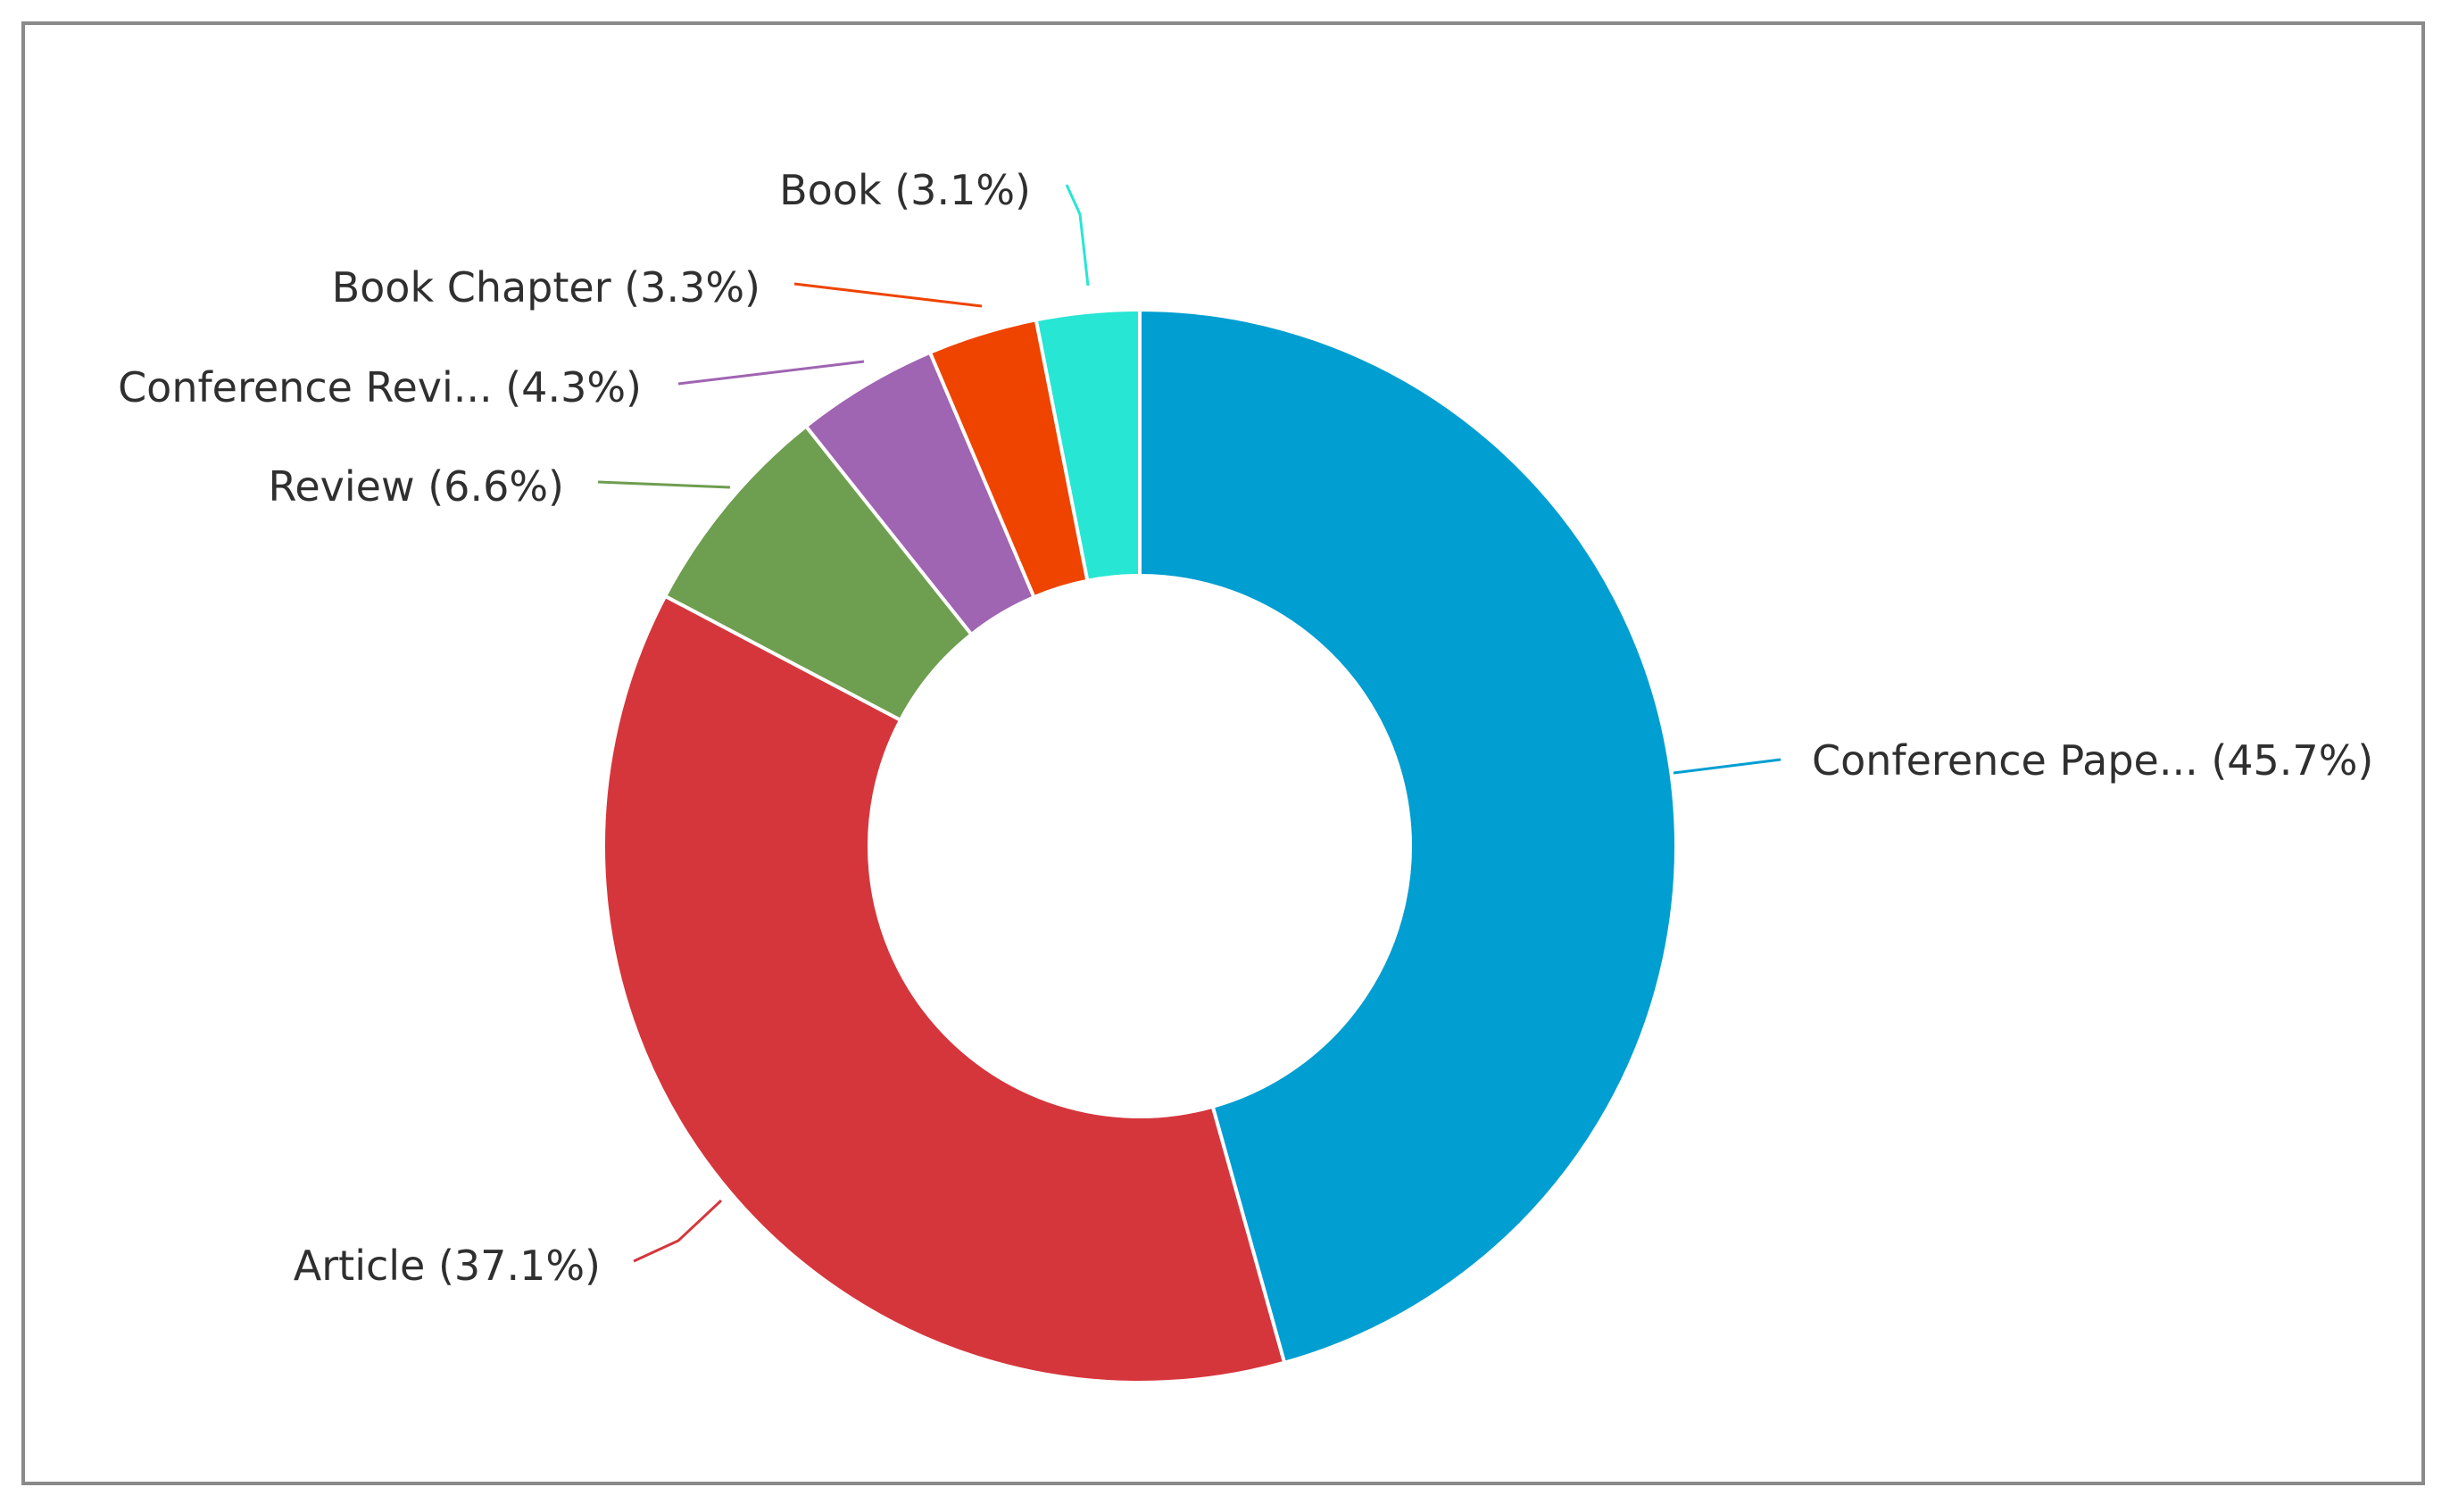 The height and width of the screenshot is (1512, 2450). Describe the element at coordinates (944, 990) in the screenshot. I see `slice-article` at that location.